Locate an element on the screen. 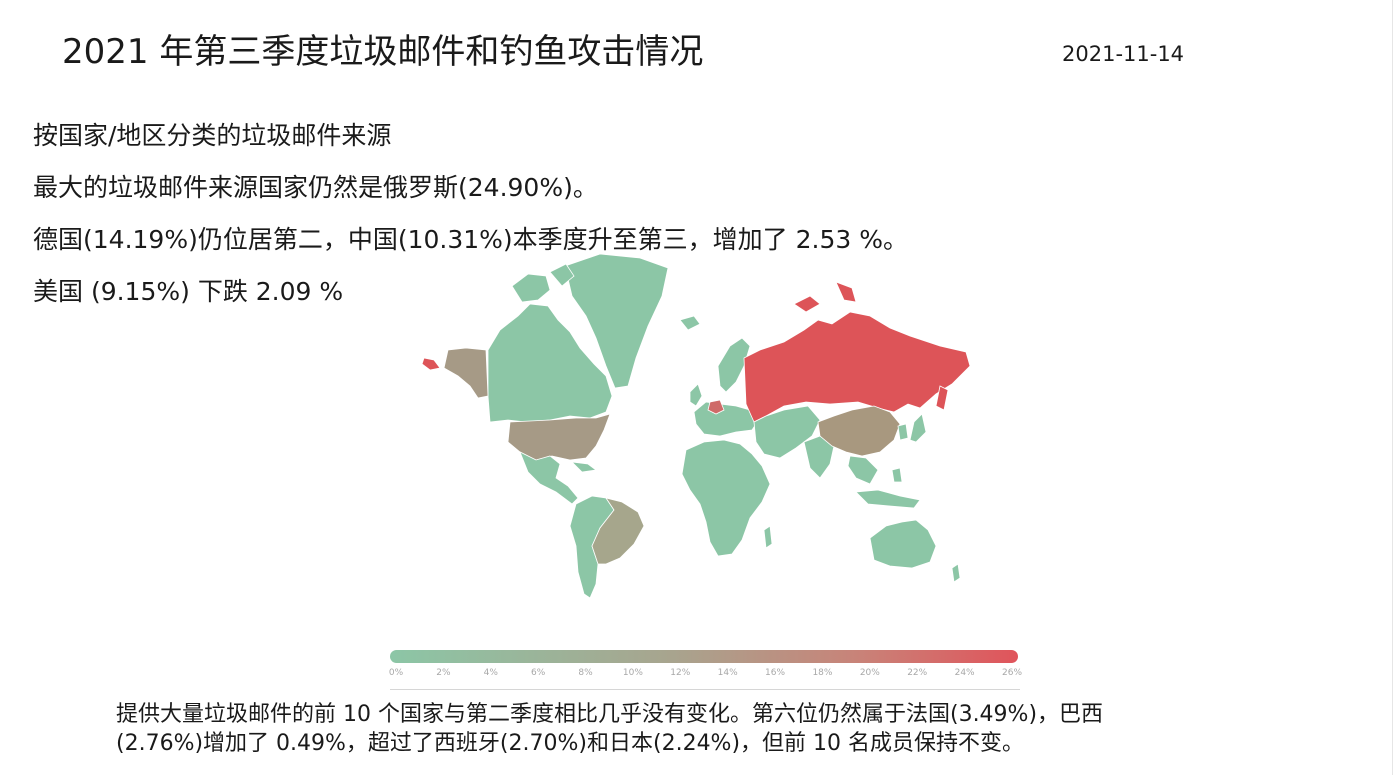  new-zealand-region is located at coordinates (956, 573).